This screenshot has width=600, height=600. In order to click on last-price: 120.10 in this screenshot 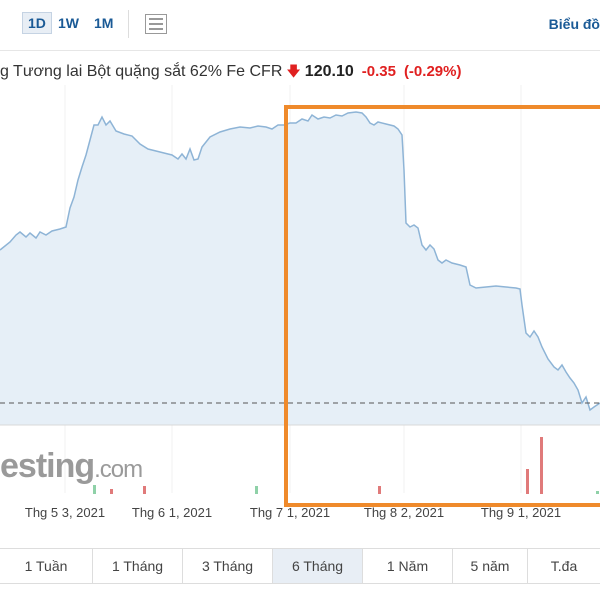, I will do `click(329, 71)`.